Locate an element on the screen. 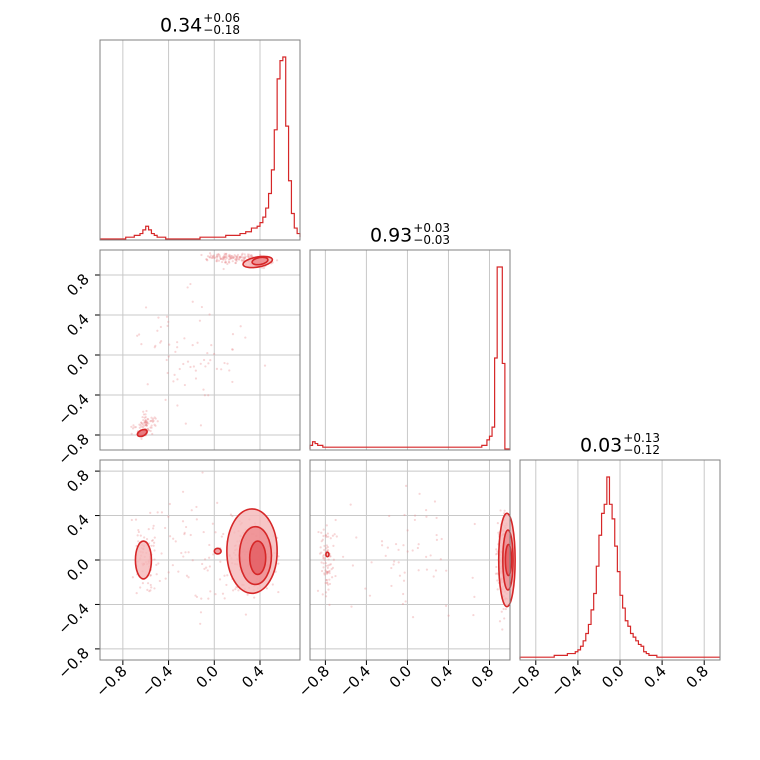 This screenshot has height=760, width=760. x-tick-label: 0.4 is located at coordinates (655, 677).